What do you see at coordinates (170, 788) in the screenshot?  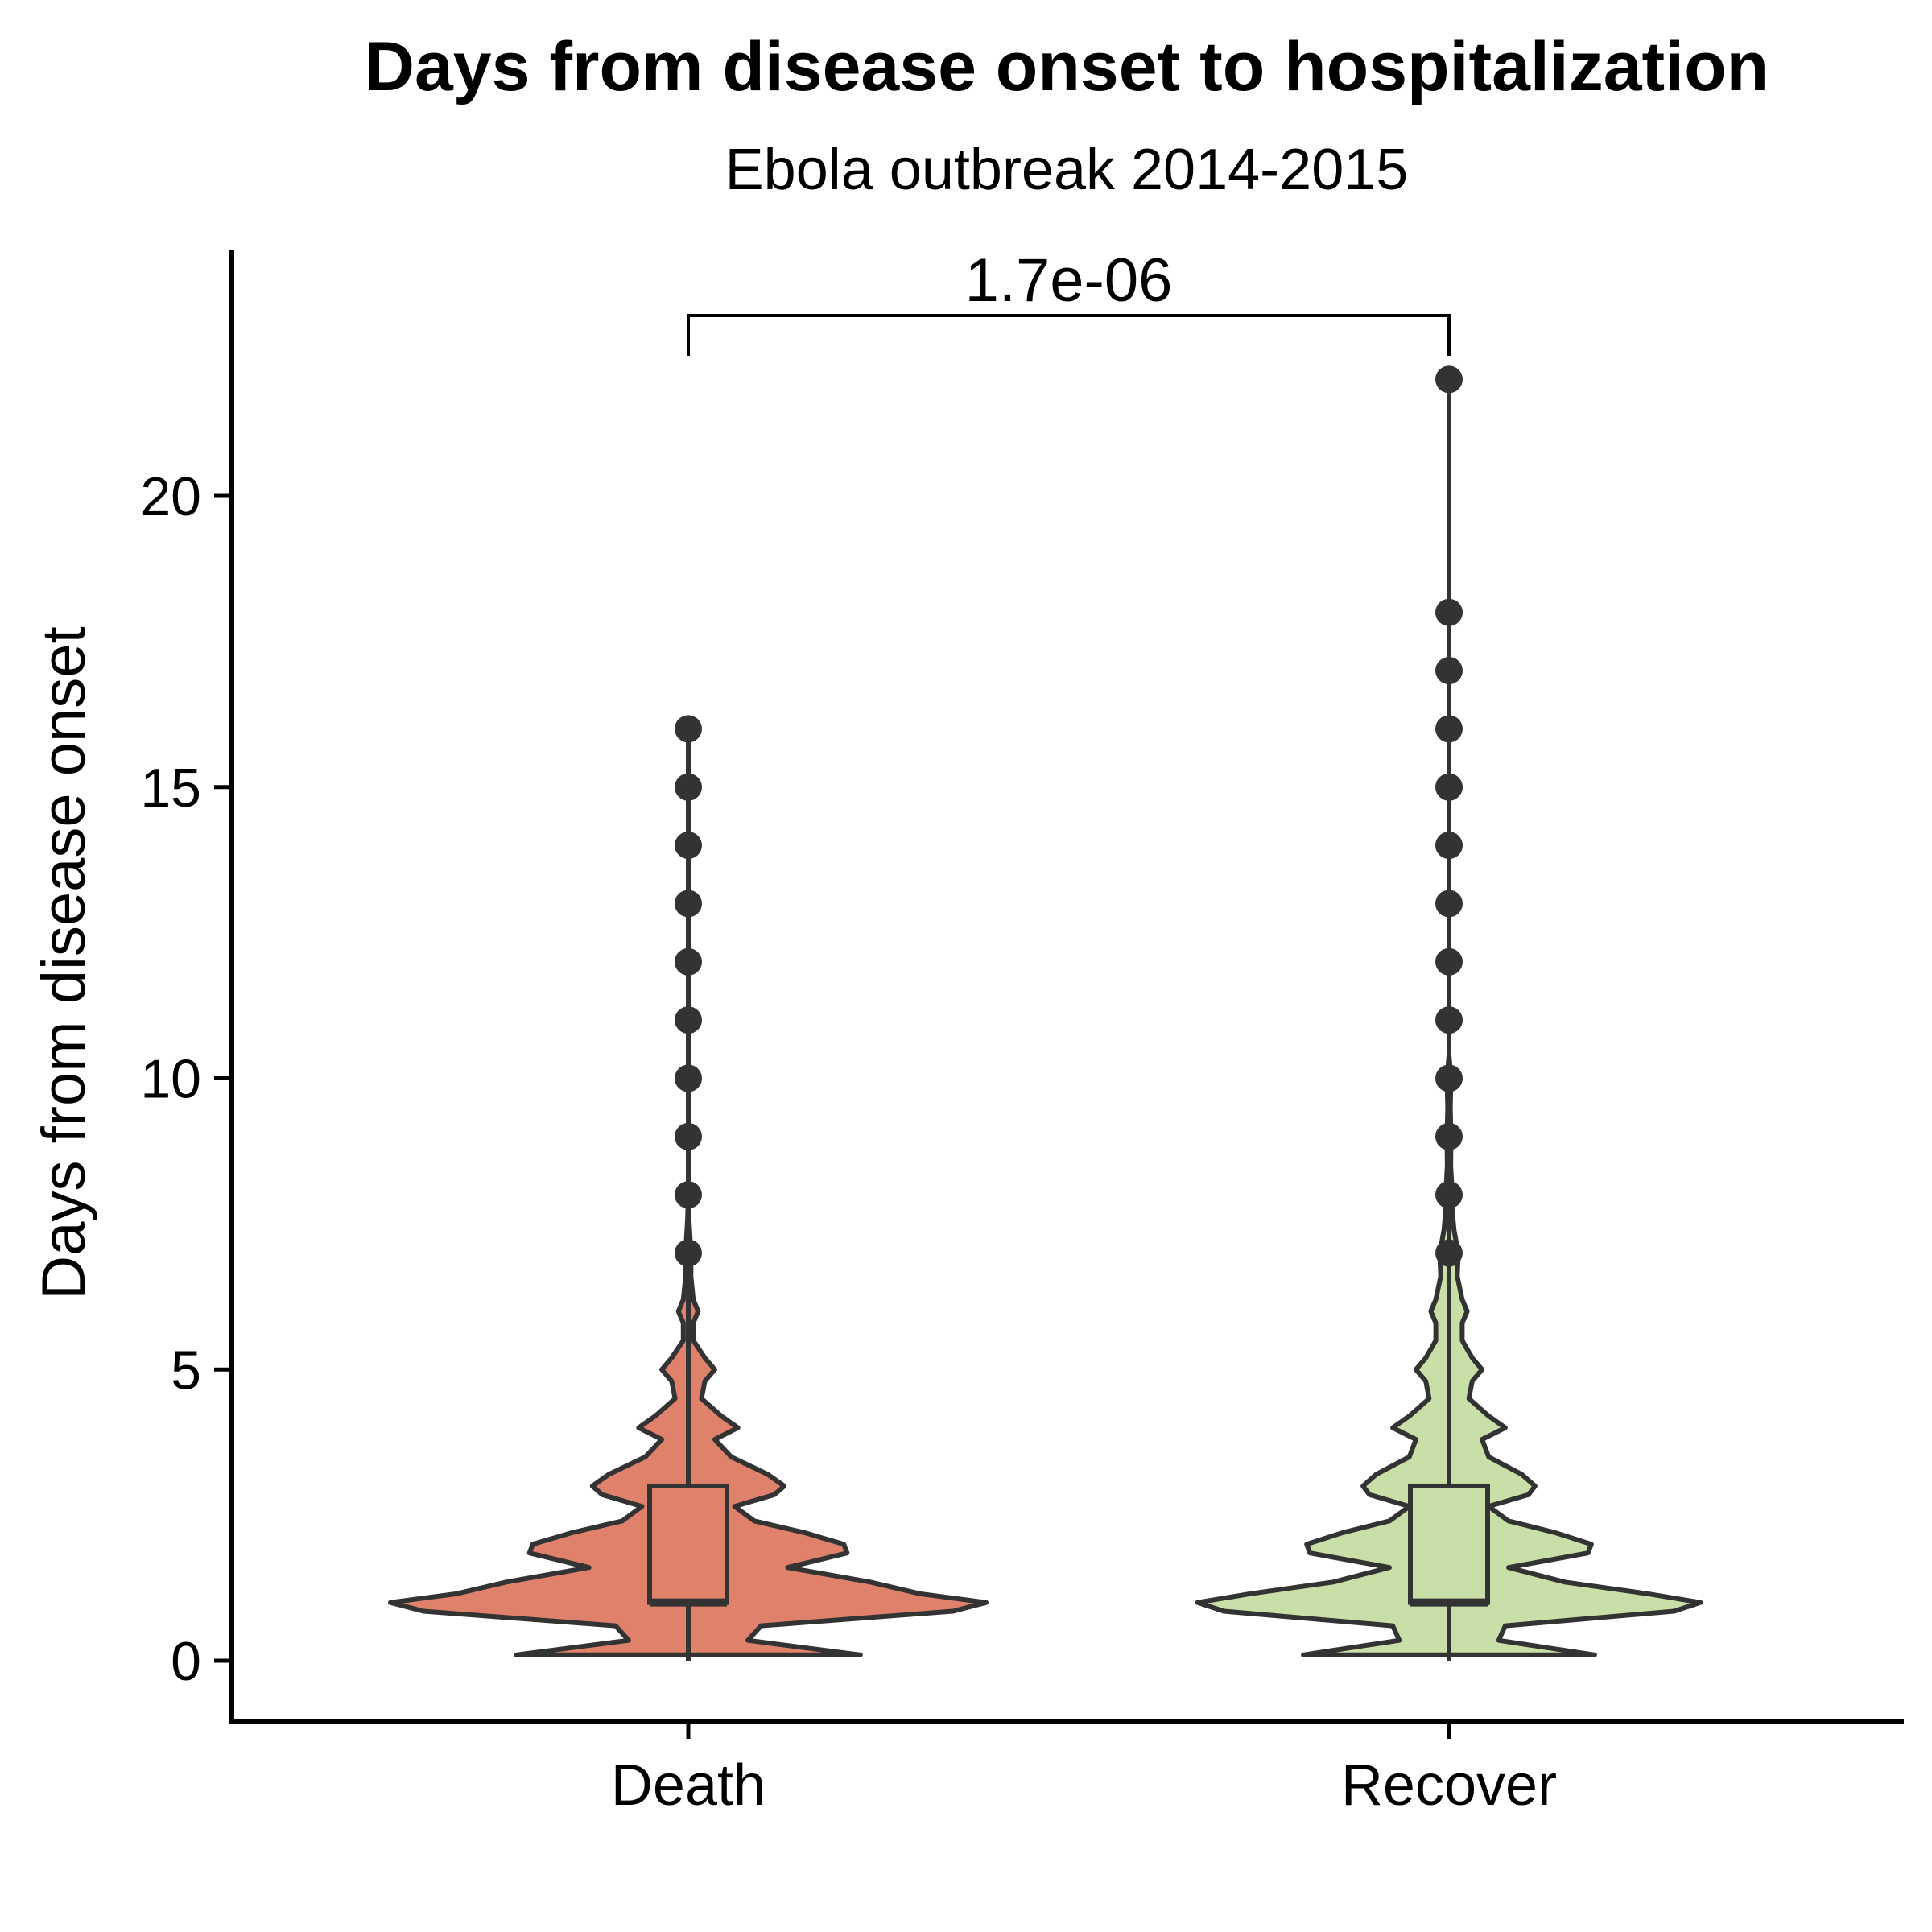 I see `y-tick-label: 15` at bounding box center [170, 788].